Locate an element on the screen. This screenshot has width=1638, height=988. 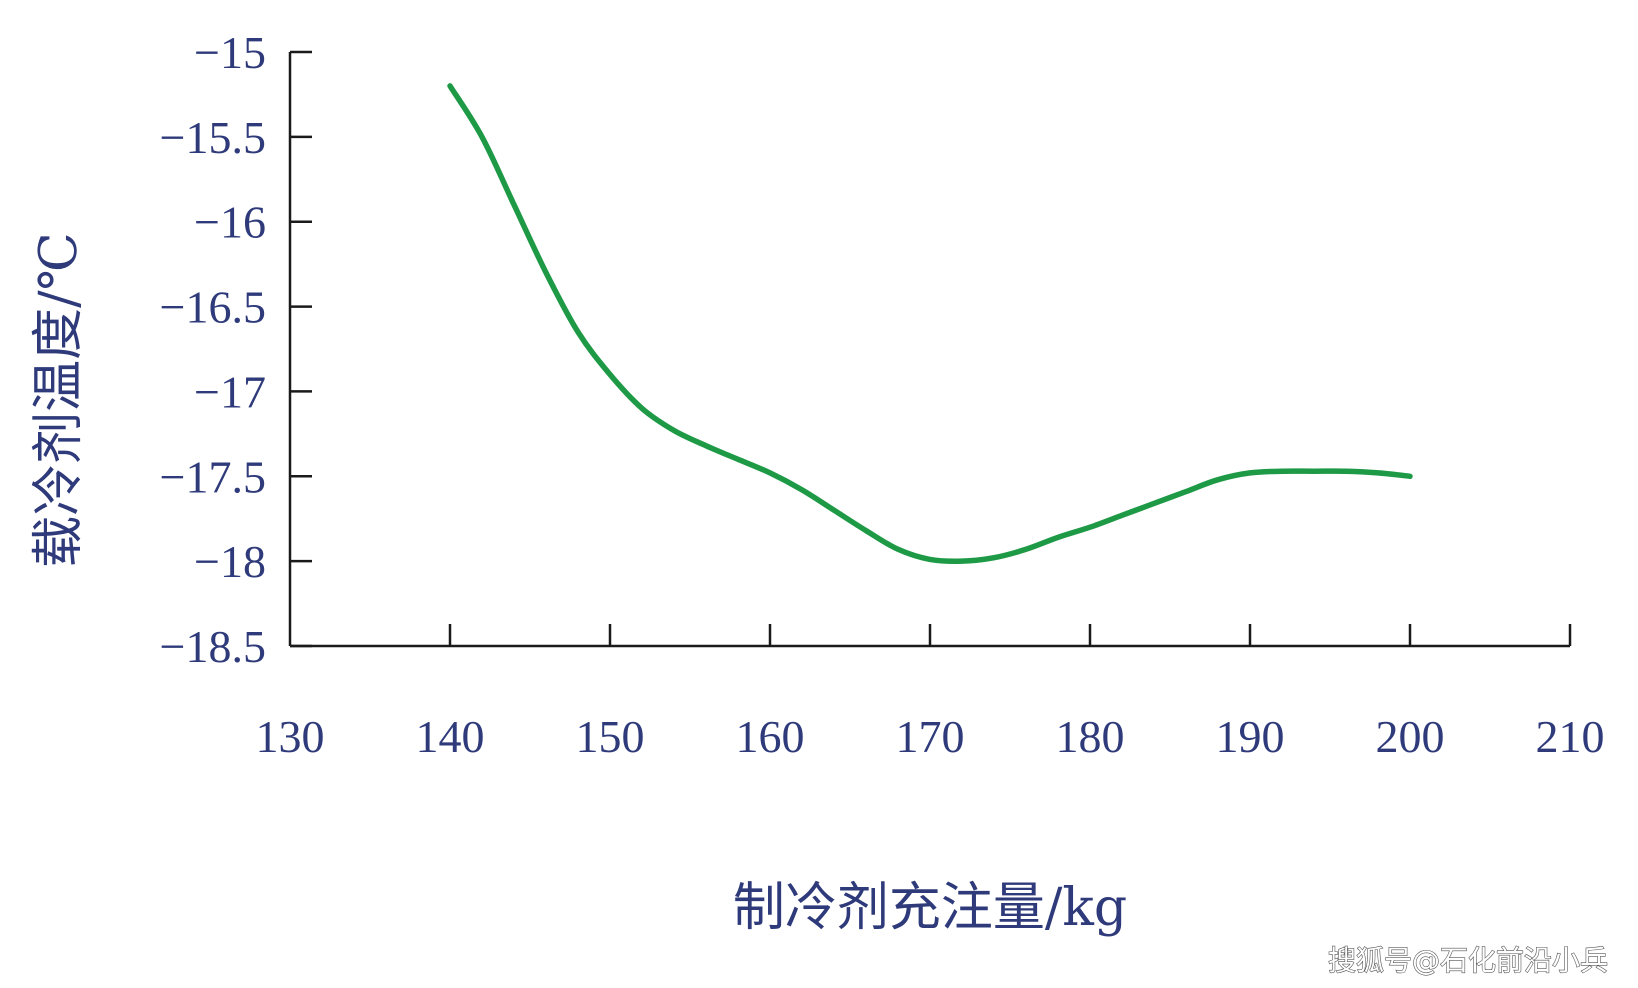
y-tick-label: −16 is located at coordinates (230, 222).